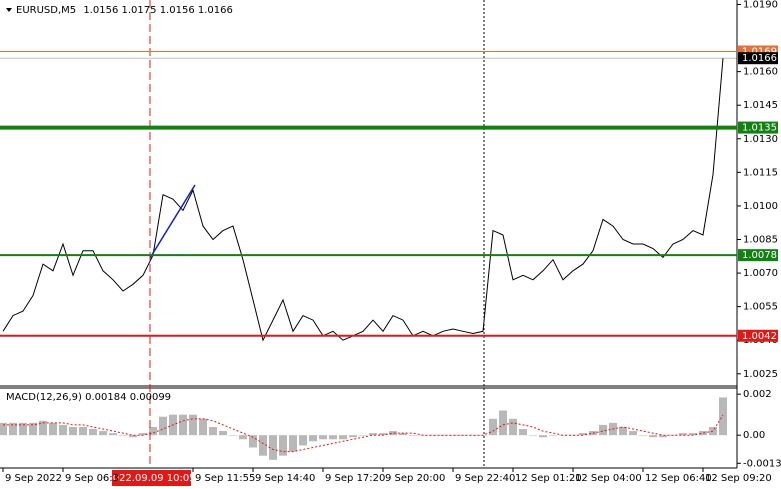 The height and width of the screenshot is (489, 781). I want to click on x-tick-label: 9 Sep 22:40, so click(485, 478).